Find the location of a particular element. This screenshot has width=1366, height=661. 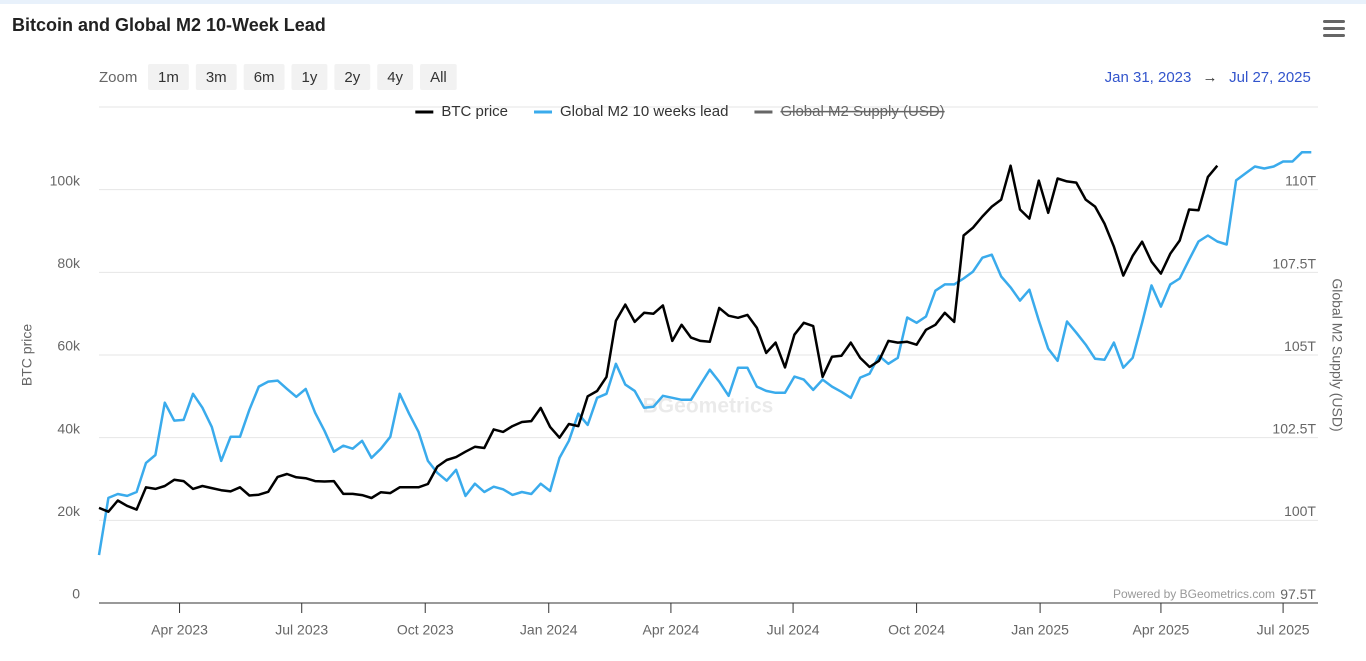

zoom-button-label: 2y is located at coordinates (352, 77).